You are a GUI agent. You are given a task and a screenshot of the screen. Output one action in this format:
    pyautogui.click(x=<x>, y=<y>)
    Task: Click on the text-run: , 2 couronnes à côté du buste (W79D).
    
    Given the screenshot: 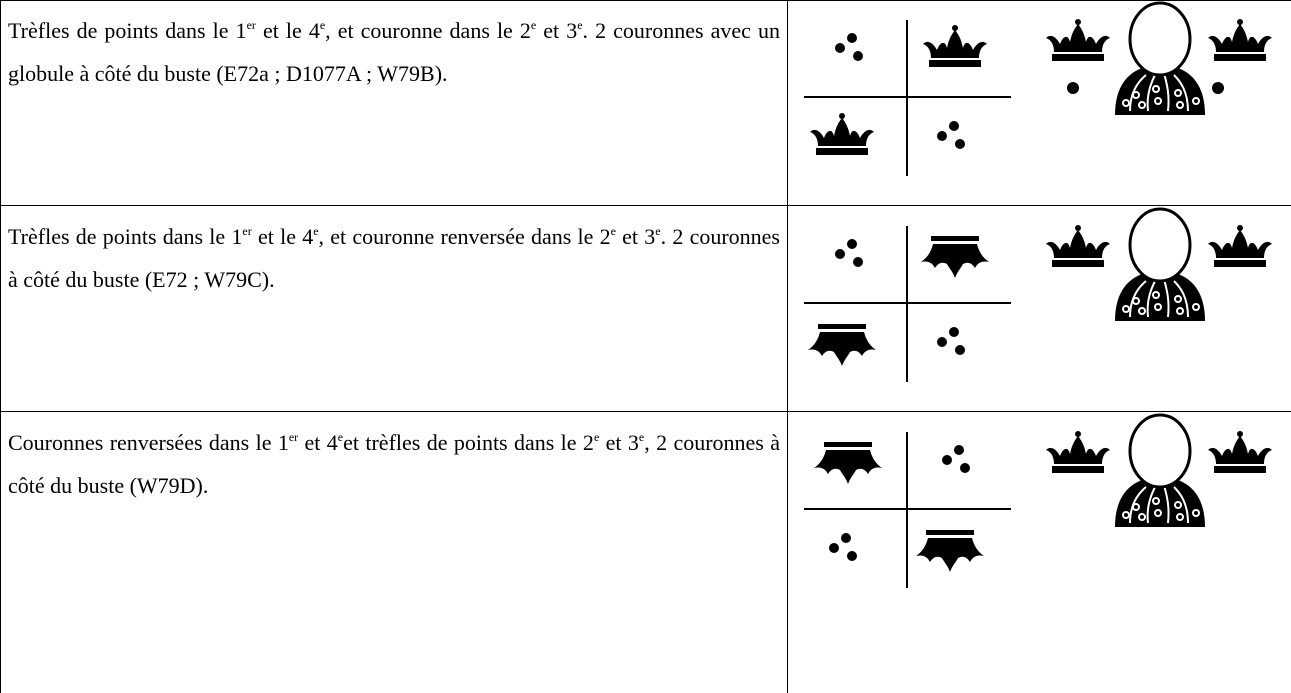 What is the action you would take?
    pyautogui.click(x=394, y=464)
    